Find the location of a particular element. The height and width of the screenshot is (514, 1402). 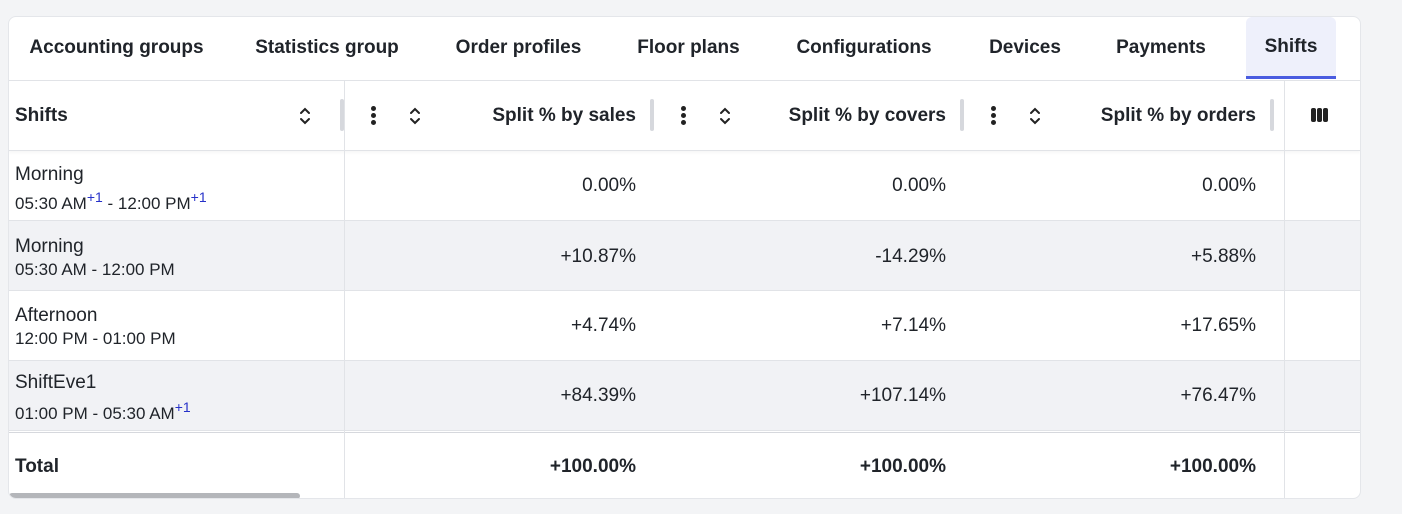

orders-split: +5.88% is located at coordinates (1223, 256).